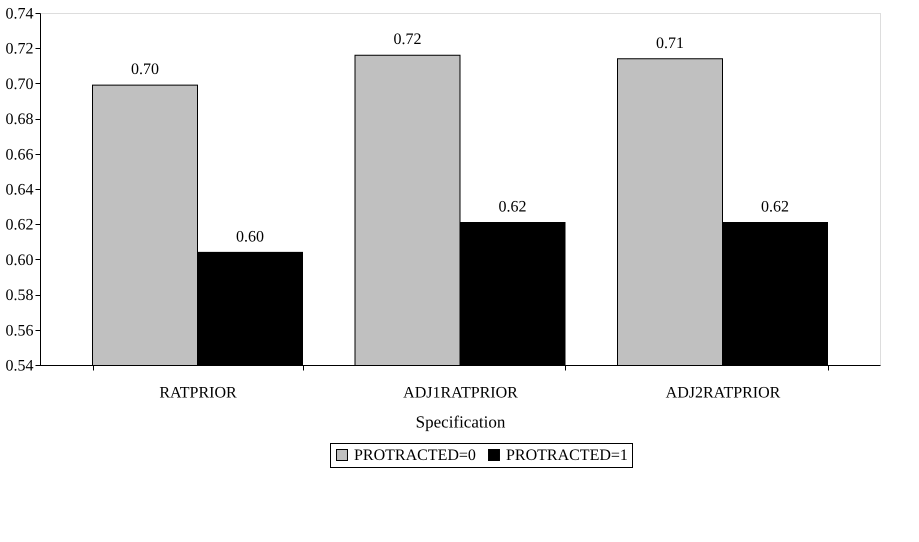 This screenshot has width=919, height=542. What do you see at coordinates (20, 260) in the screenshot?
I see `y-tick-label: 0.60` at bounding box center [20, 260].